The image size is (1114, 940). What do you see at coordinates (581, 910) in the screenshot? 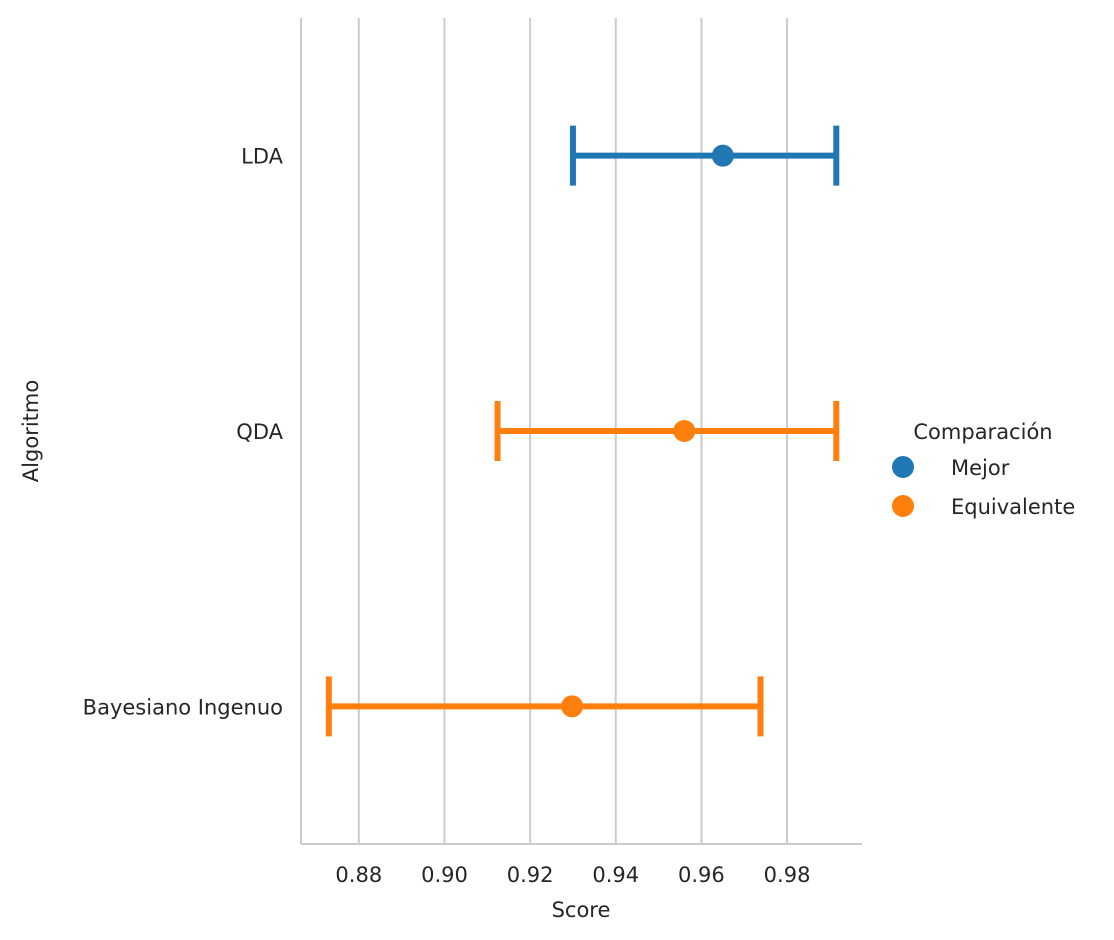
I see `x-axis-title: Score` at bounding box center [581, 910].